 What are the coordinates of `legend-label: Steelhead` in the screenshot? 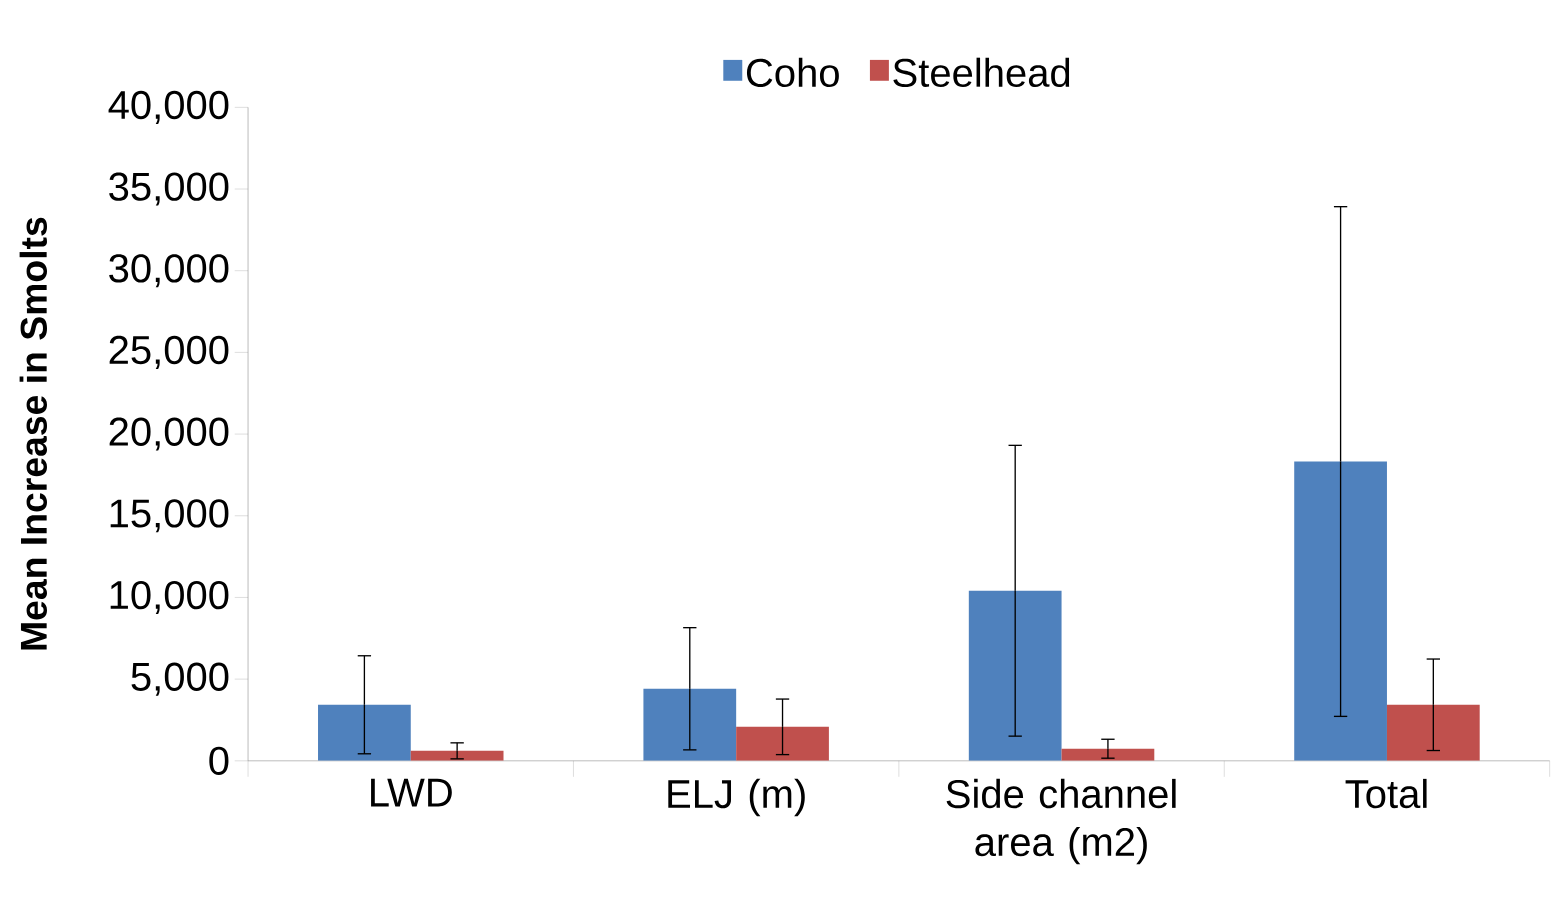 It's located at (981, 72).